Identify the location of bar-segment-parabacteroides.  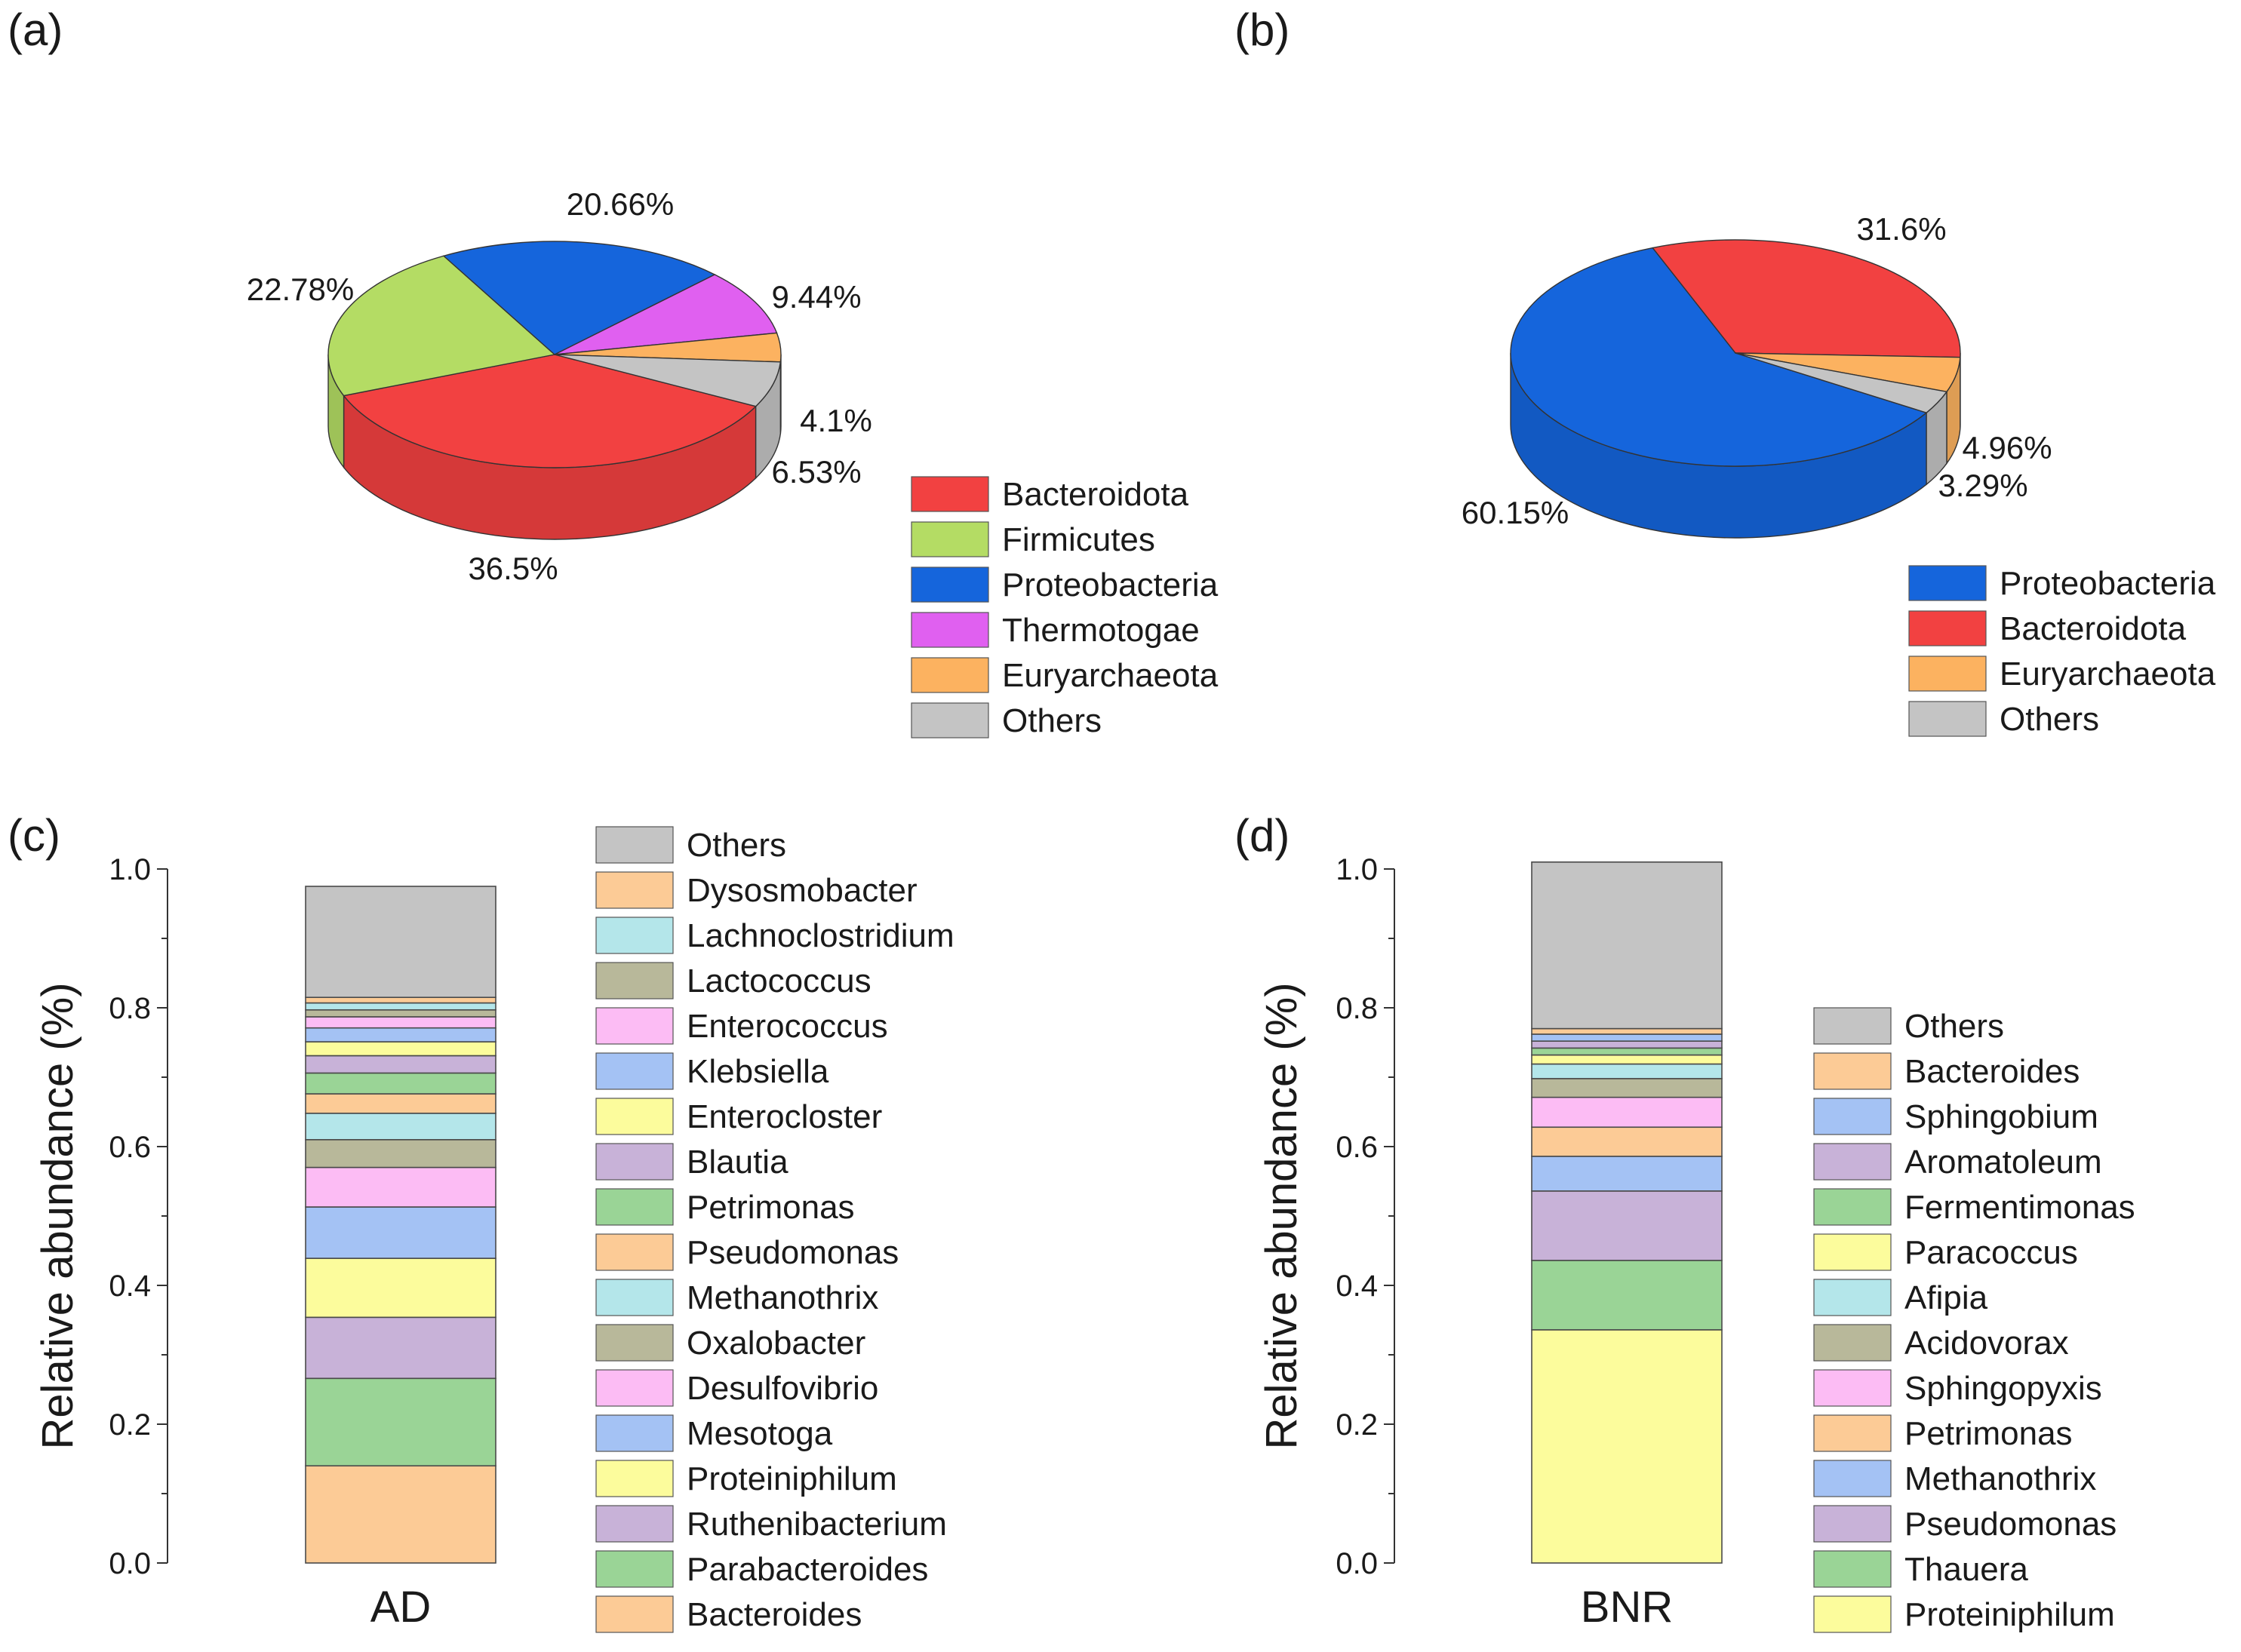
(400, 1422).